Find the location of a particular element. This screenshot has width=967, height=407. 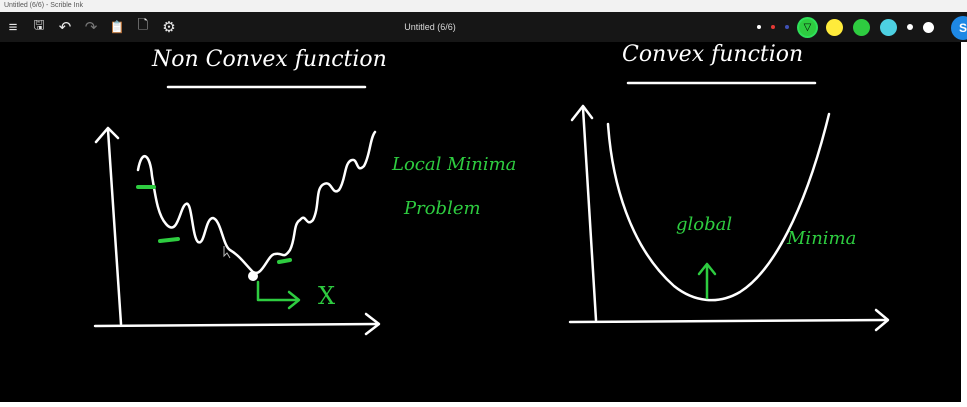

minima-label: Minima is located at coordinates (821, 238).